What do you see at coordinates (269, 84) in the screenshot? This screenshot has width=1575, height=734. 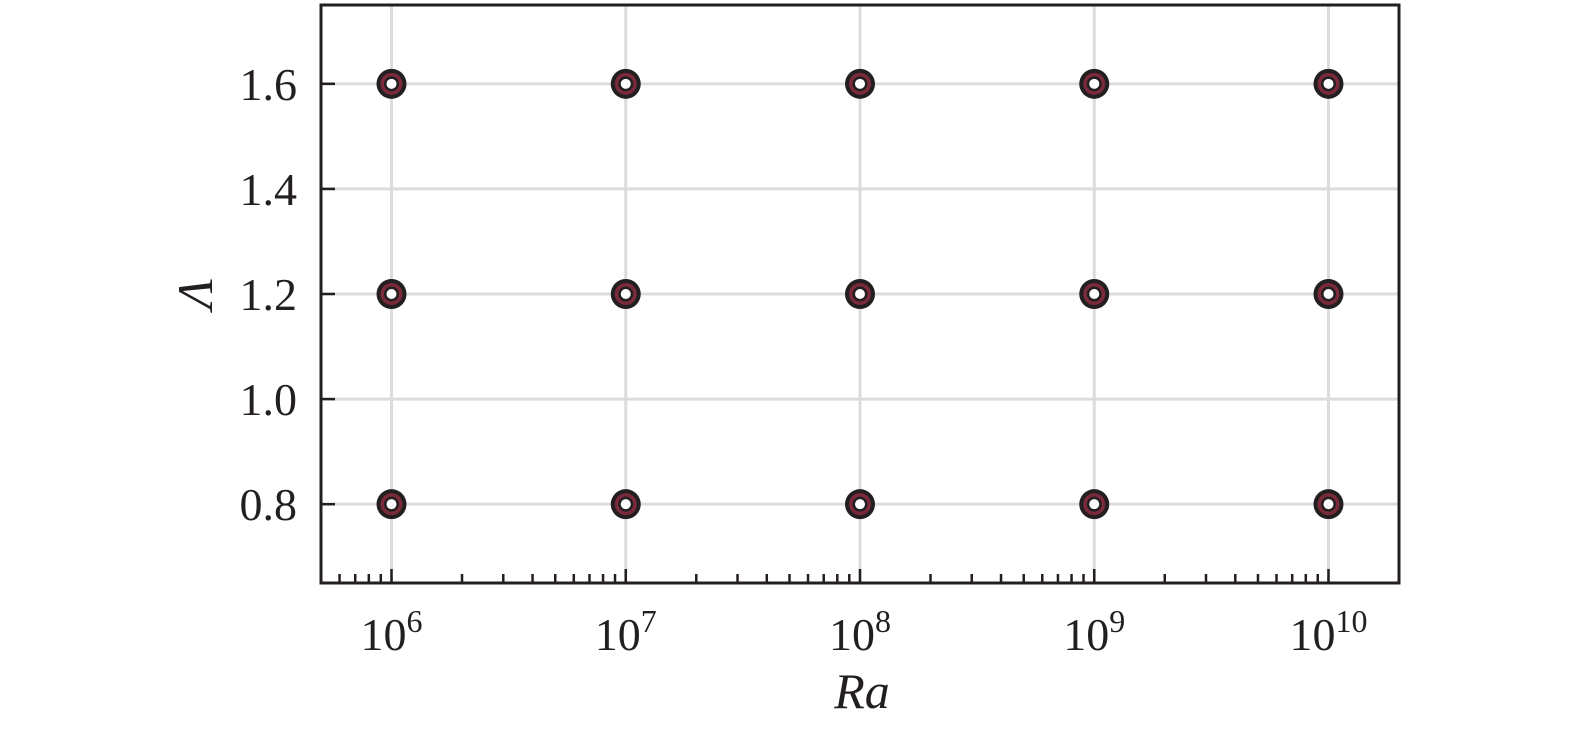 I see `y-tick-label: 1.6` at bounding box center [269, 84].